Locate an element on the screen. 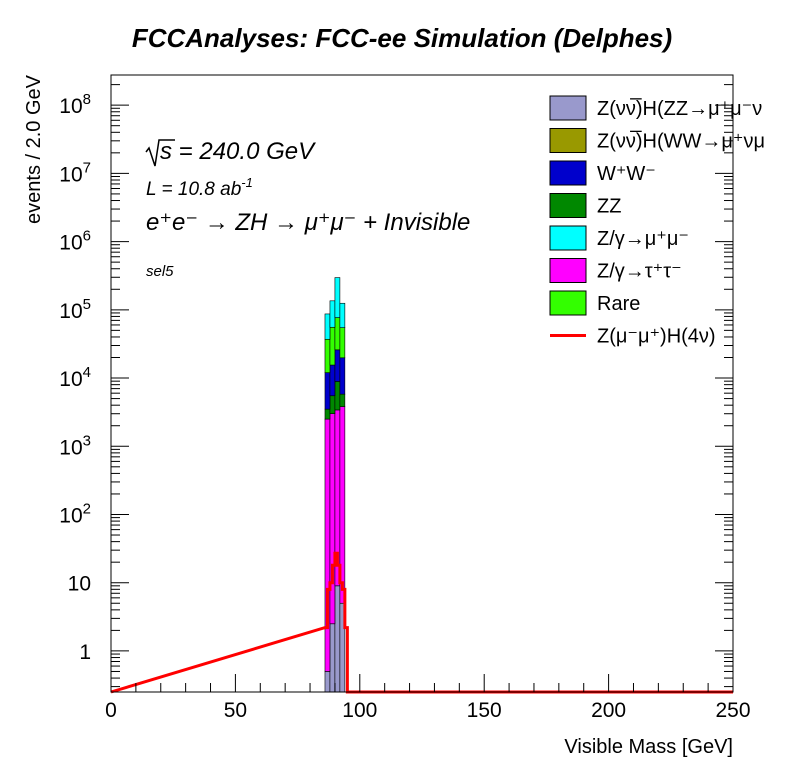 The image size is (796, 777). chart-title: FCCAnalyses: FCC-ee Simulation (Delphes) is located at coordinates (402, 38).